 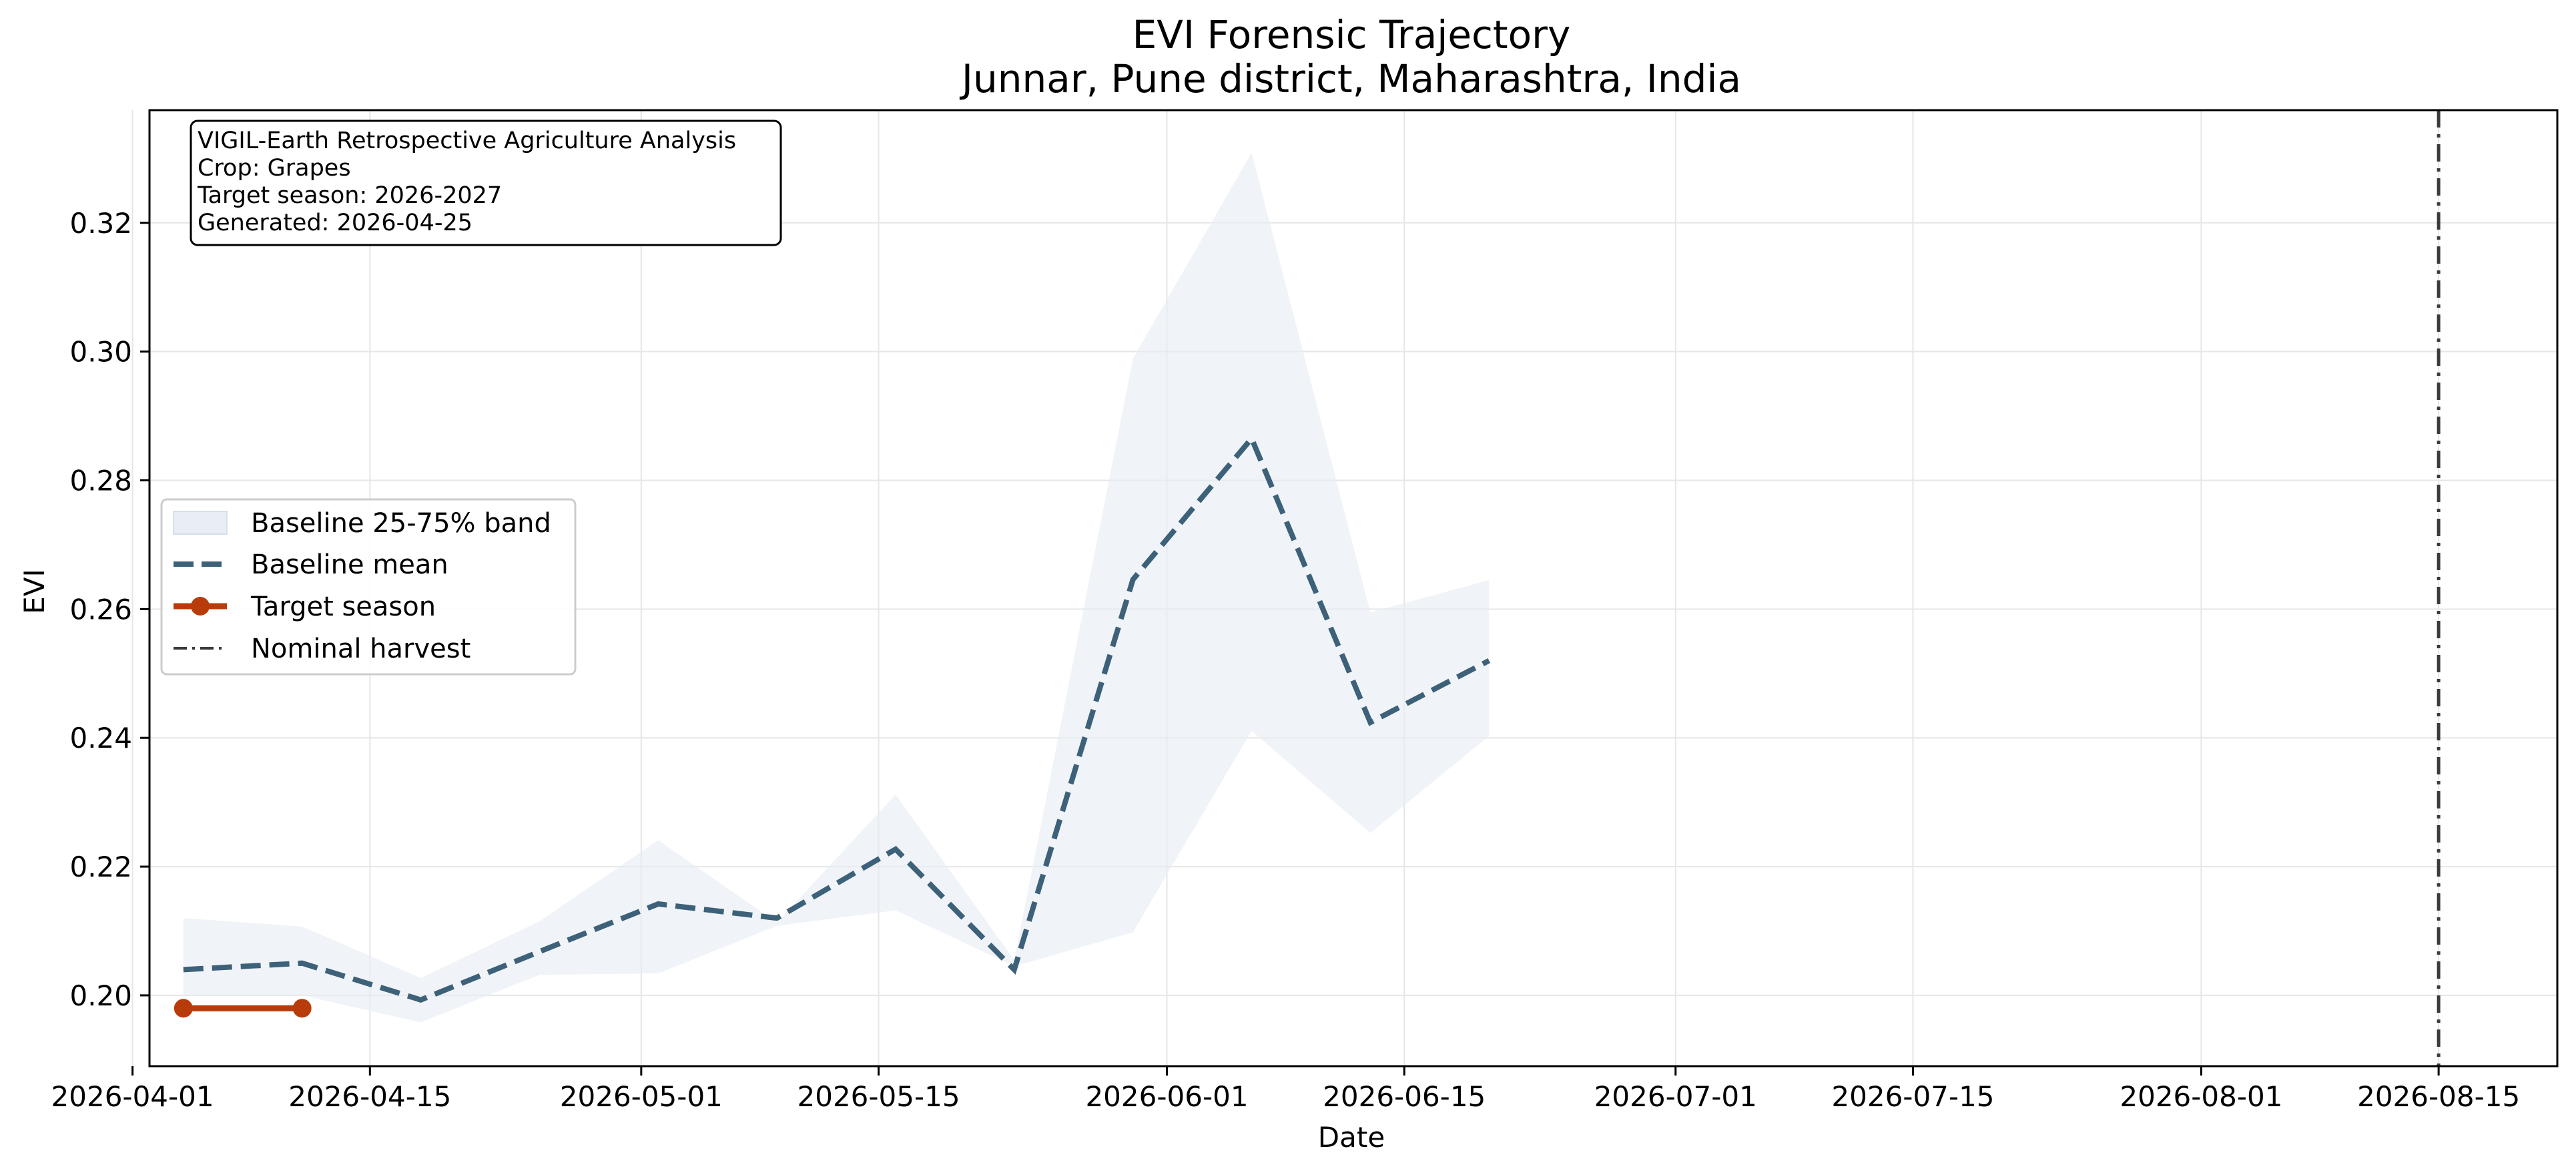 What do you see at coordinates (200, 523) in the screenshot?
I see `legend-swatch-band` at bounding box center [200, 523].